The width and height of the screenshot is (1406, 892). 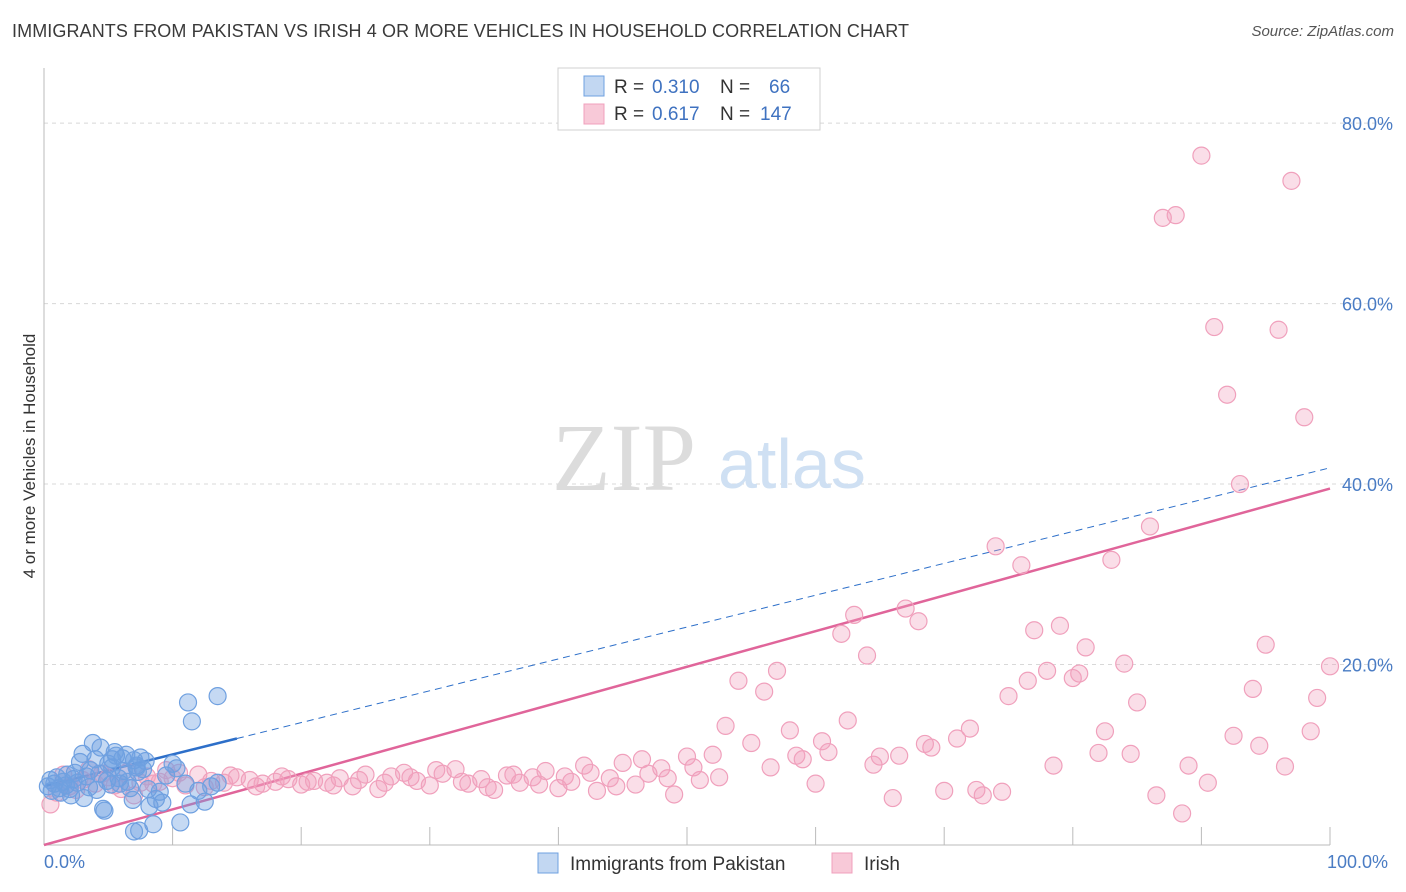 I want to click on legend-n-value-1: 66, so click(x=779, y=87).